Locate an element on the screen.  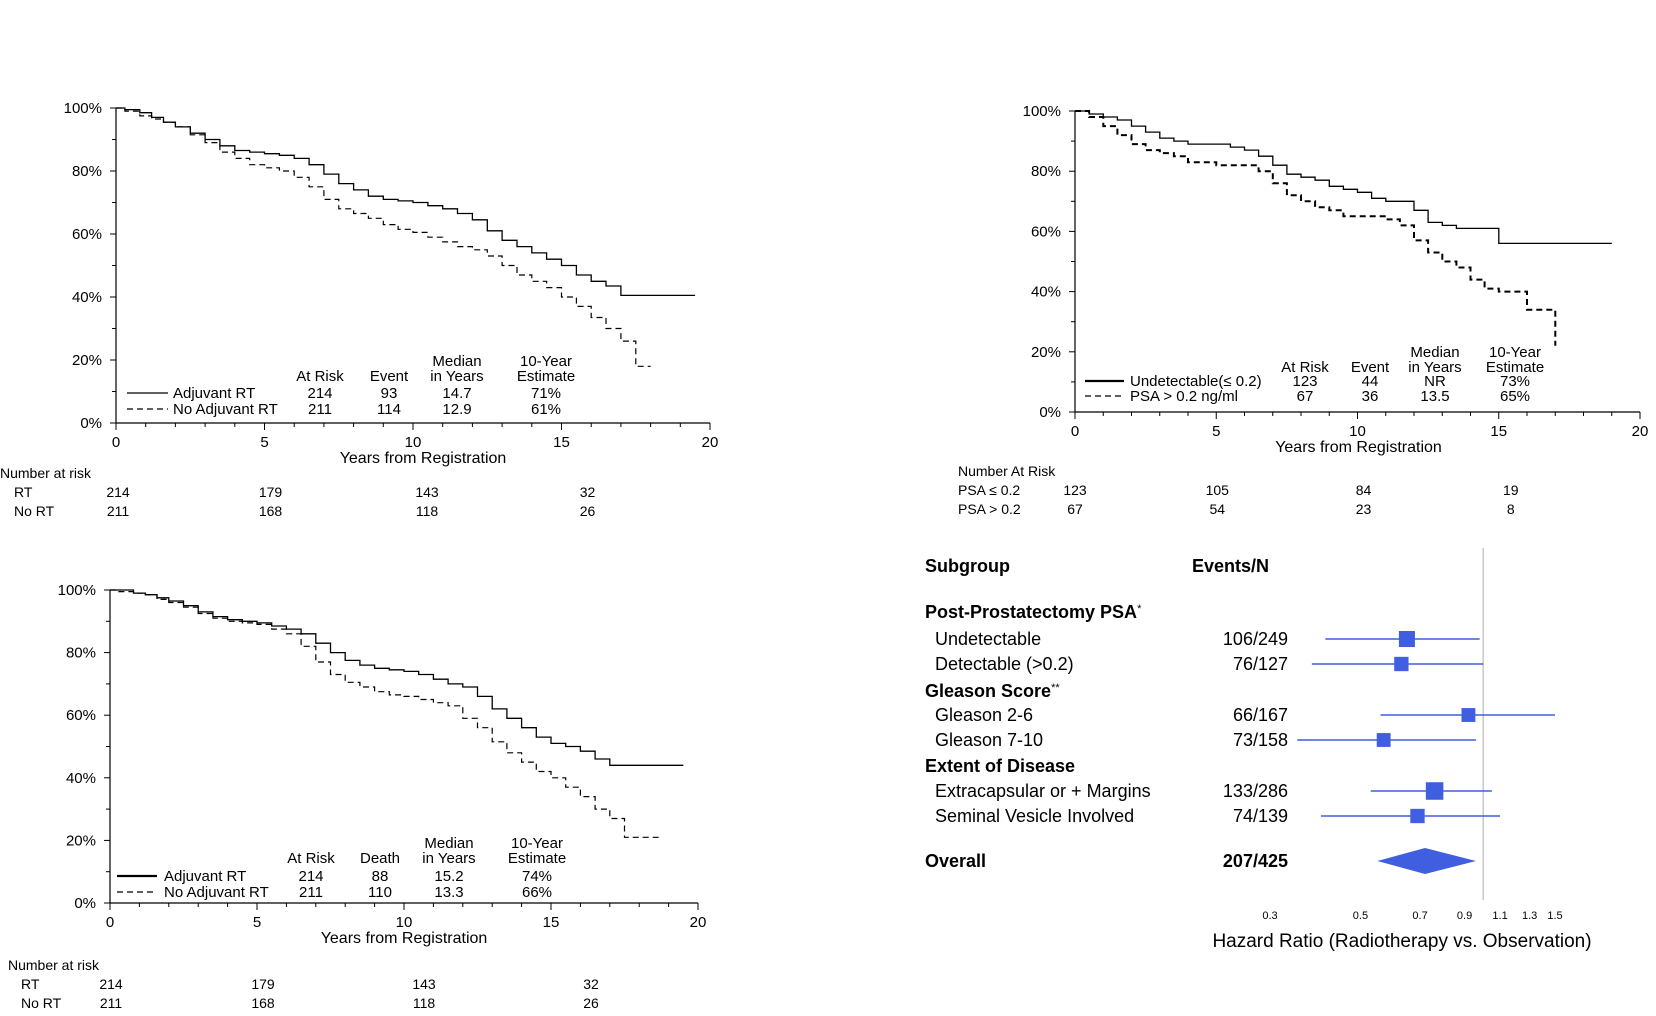
forest-group-title: Gleason Score** is located at coordinates (992, 691).